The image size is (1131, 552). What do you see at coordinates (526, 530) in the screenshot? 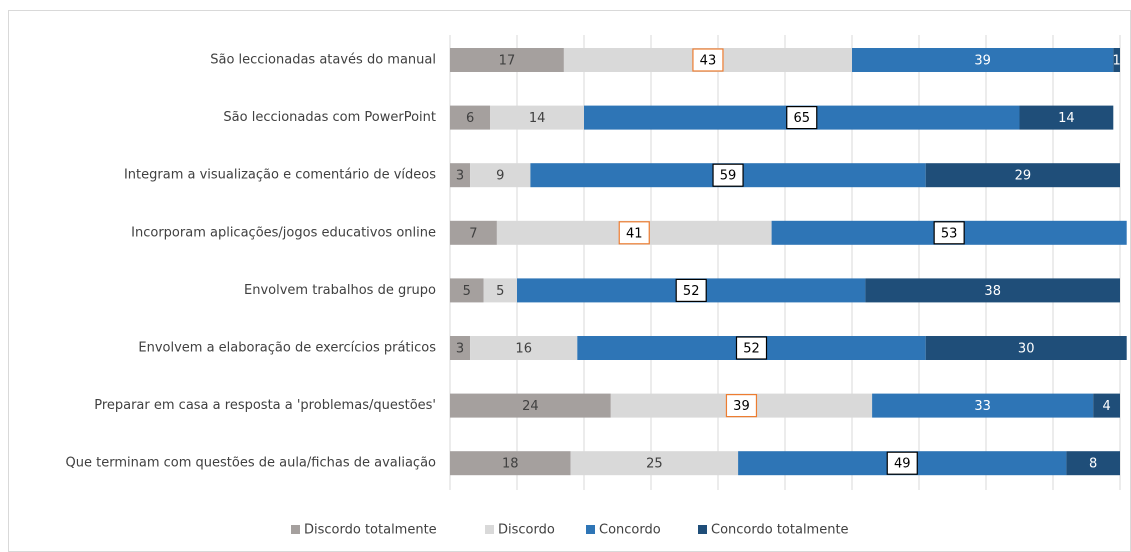
I see `legend-label: Discordo` at bounding box center [526, 530].